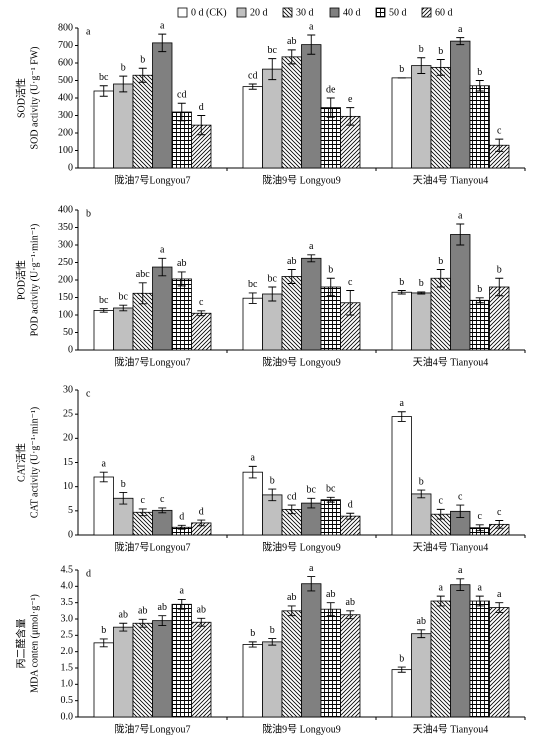  I want to click on legend-label: 40 d, so click(352, 12).